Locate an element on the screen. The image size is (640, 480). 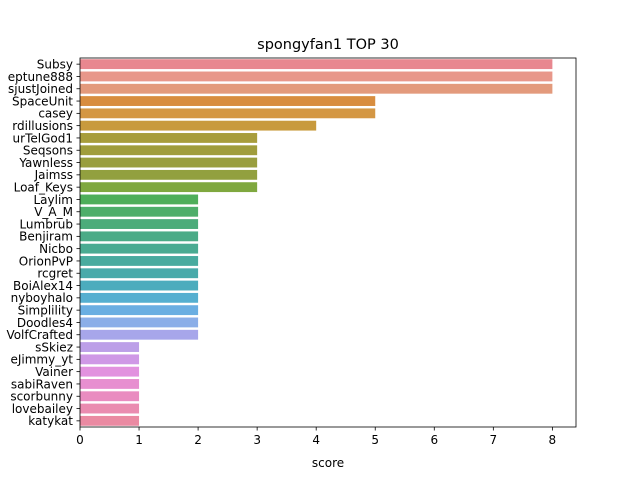
category-label-1: eptune888 is located at coordinates (40, 77).